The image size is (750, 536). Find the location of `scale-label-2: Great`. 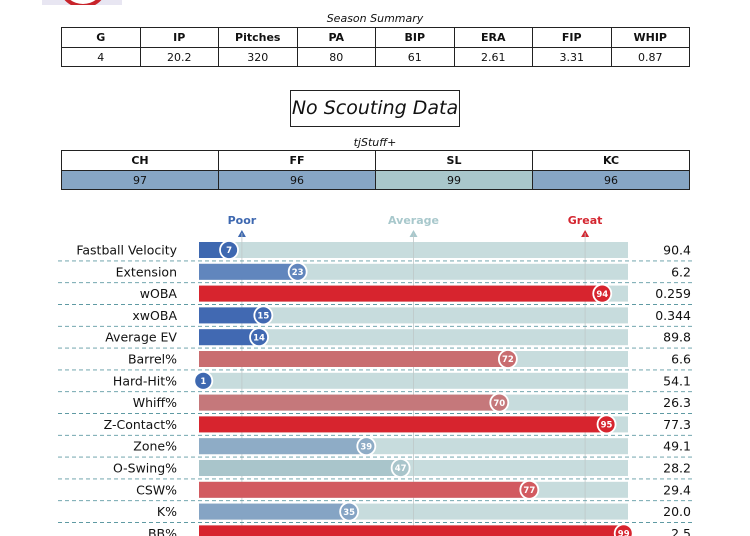

scale-label-2: Great is located at coordinates (585, 220).